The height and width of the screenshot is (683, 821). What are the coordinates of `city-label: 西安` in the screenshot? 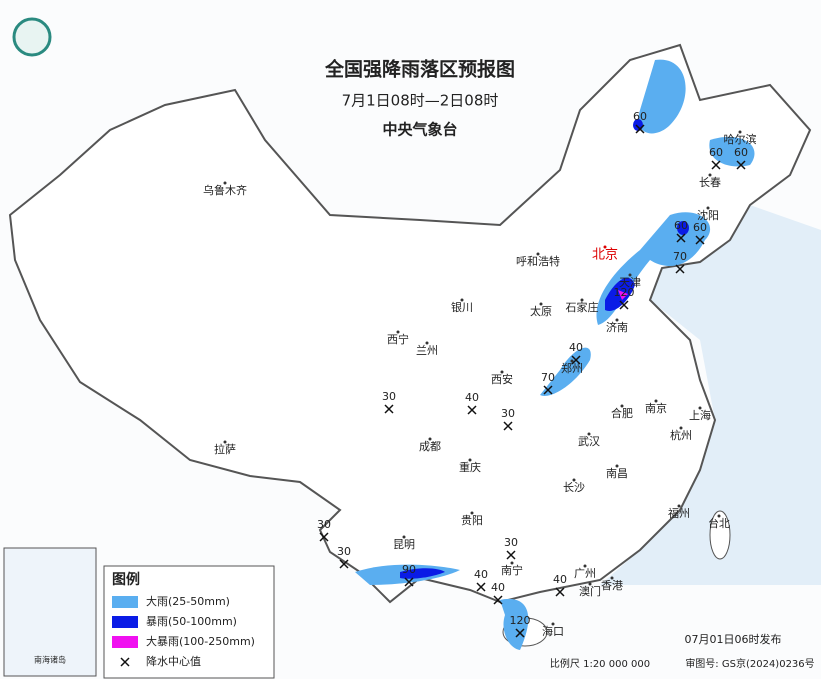 It's located at (502, 379).